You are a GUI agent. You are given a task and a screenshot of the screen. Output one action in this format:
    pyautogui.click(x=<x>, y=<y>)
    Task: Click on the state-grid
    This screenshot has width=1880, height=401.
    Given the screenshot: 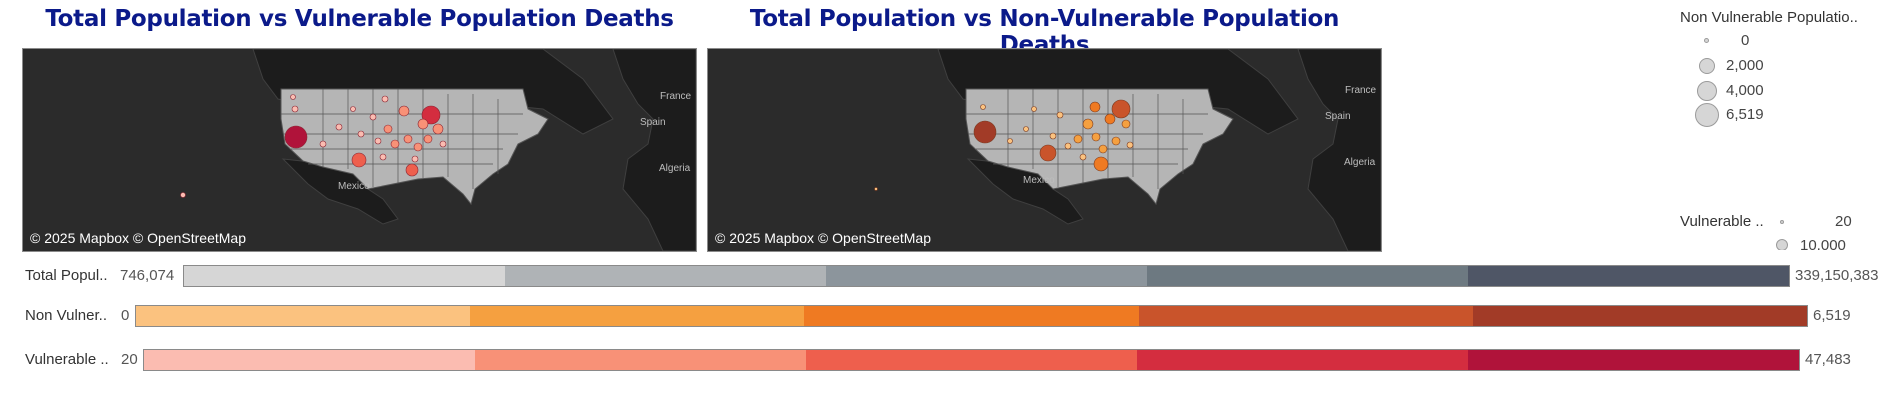 What is the action you would take?
    pyautogui.click(x=1087, y=139)
    